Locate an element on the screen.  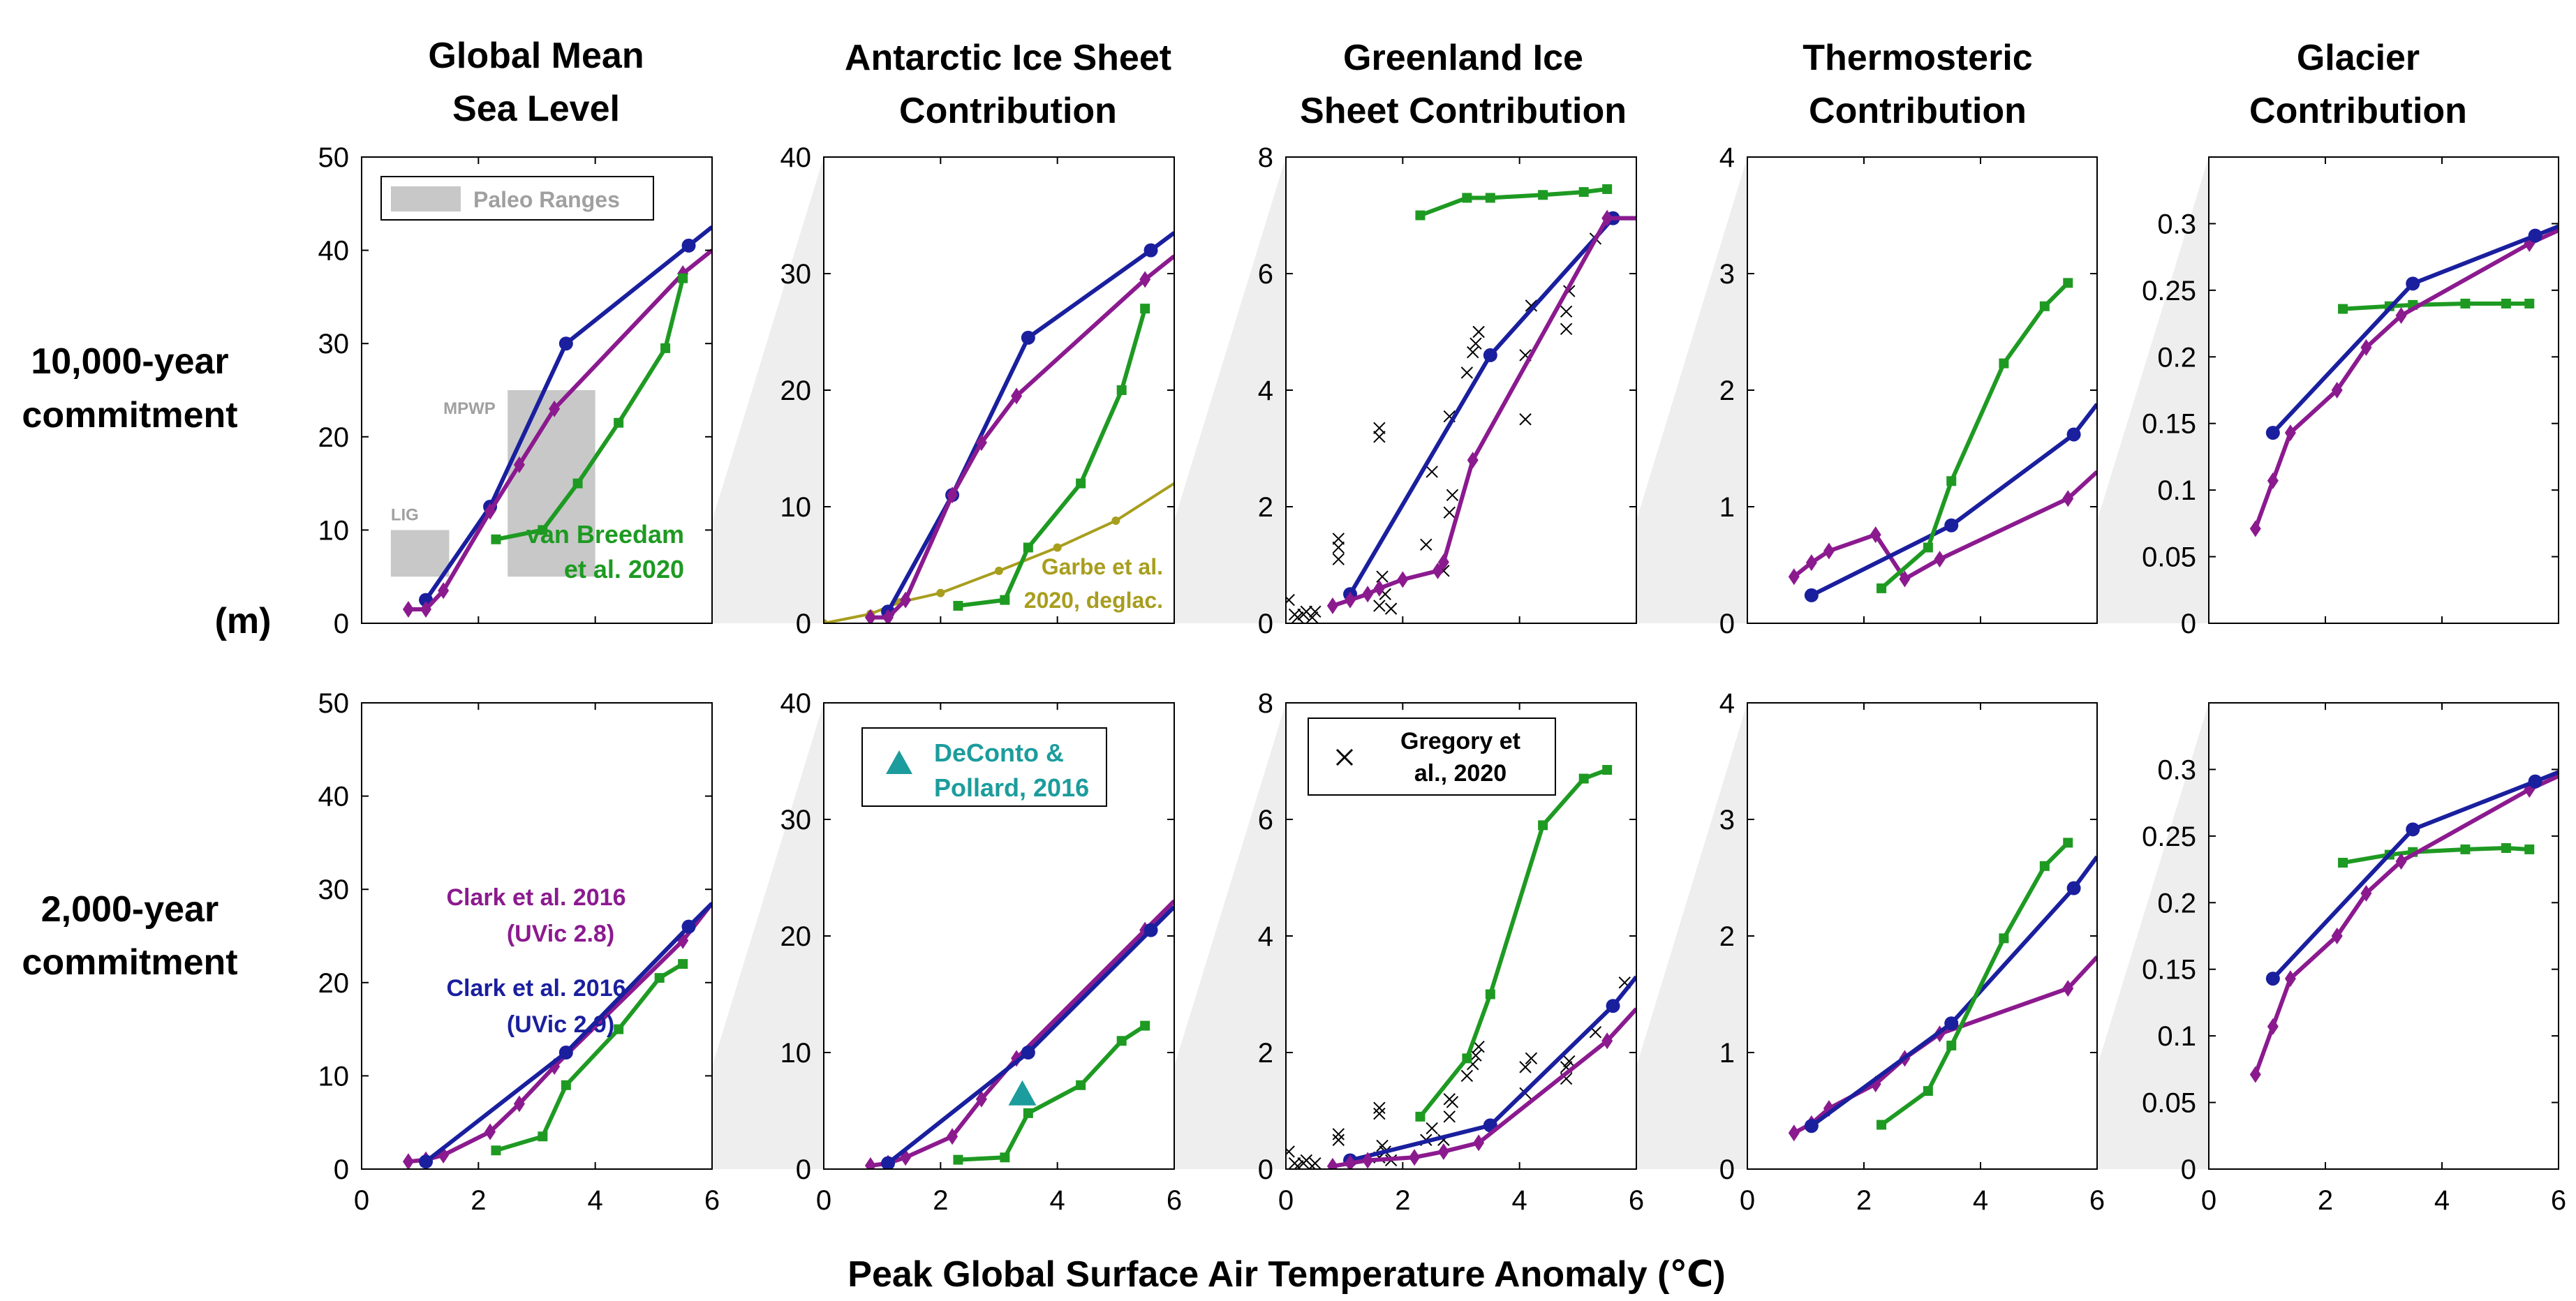
row-label-10000-line1: 10,000-year is located at coordinates (129, 361).